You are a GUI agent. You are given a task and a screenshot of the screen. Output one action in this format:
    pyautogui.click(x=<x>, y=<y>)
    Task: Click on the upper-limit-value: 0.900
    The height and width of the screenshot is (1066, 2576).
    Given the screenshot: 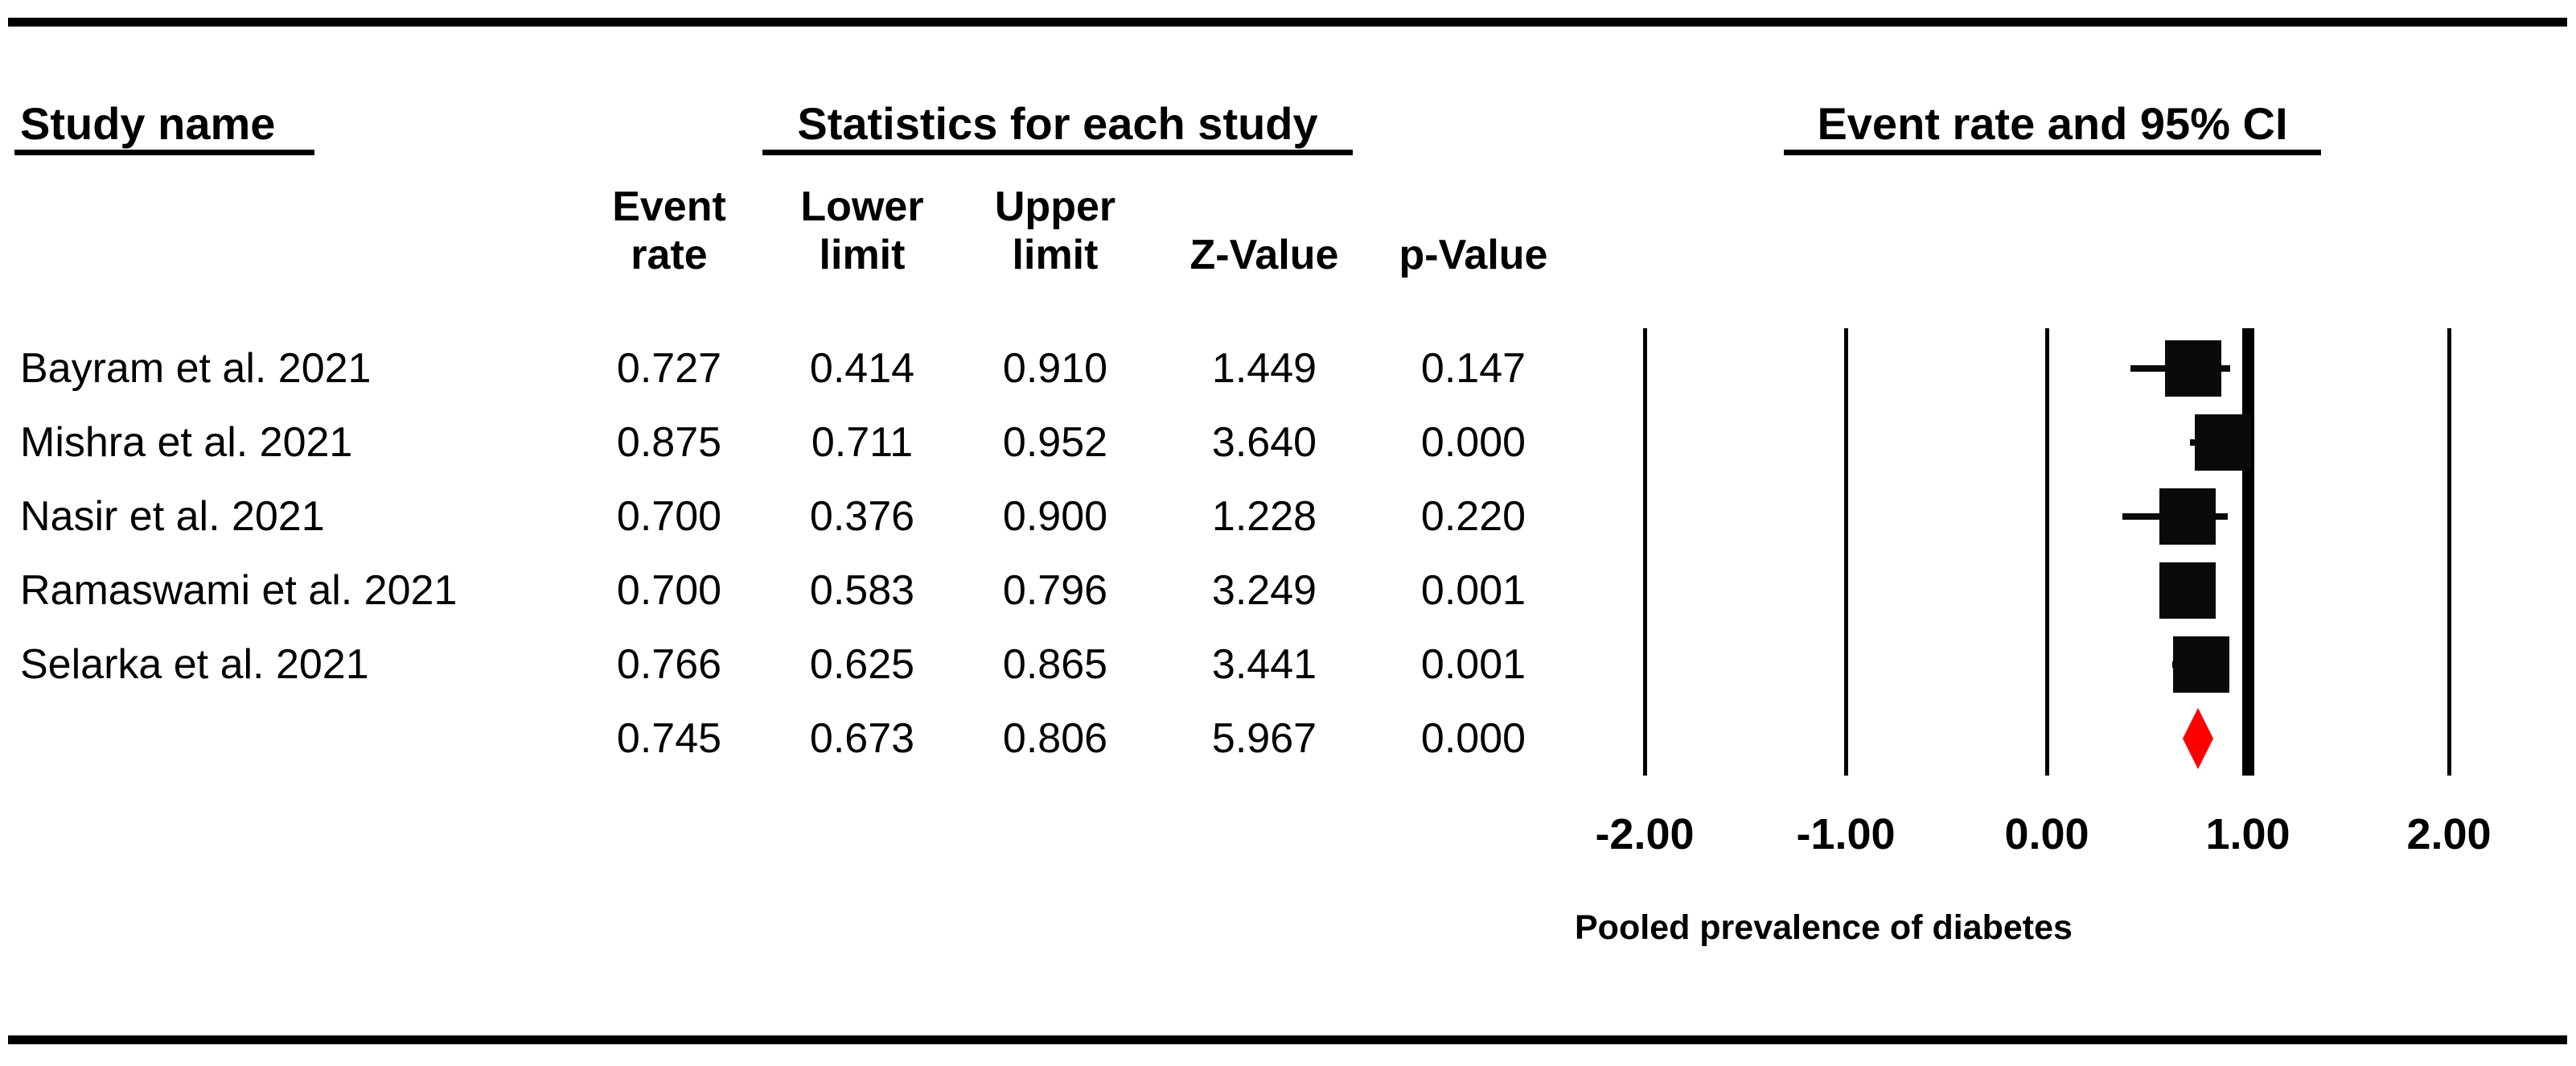 What is the action you would take?
    pyautogui.click(x=1055, y=516)
    